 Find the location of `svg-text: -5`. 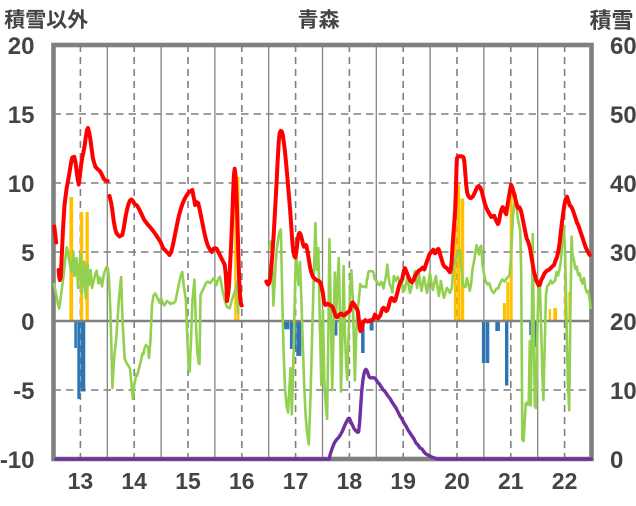

svg-text: -5 is located at coordinates (23, 391).